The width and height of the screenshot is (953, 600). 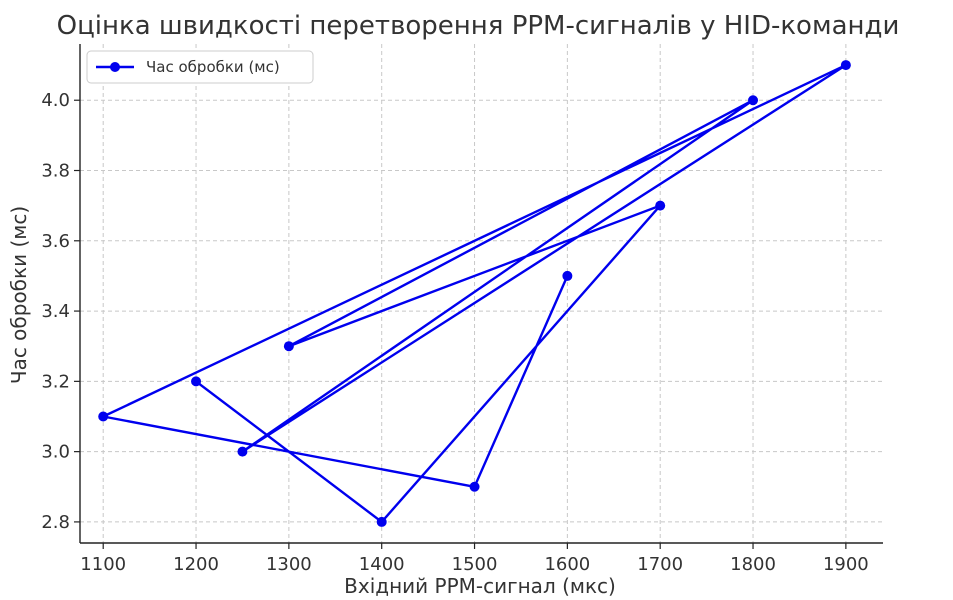 What do you see at coordinates (213, 67) in the screenshot?
I see `legend-label: Час обробки (мс)` at bounding box center [213, 67].